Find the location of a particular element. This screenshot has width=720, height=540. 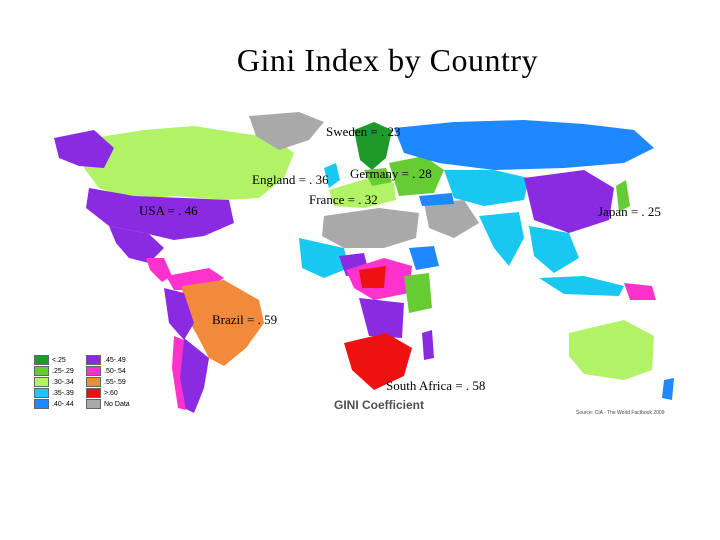

legend-item: .50-.54 is located at coordinates (106, 371).